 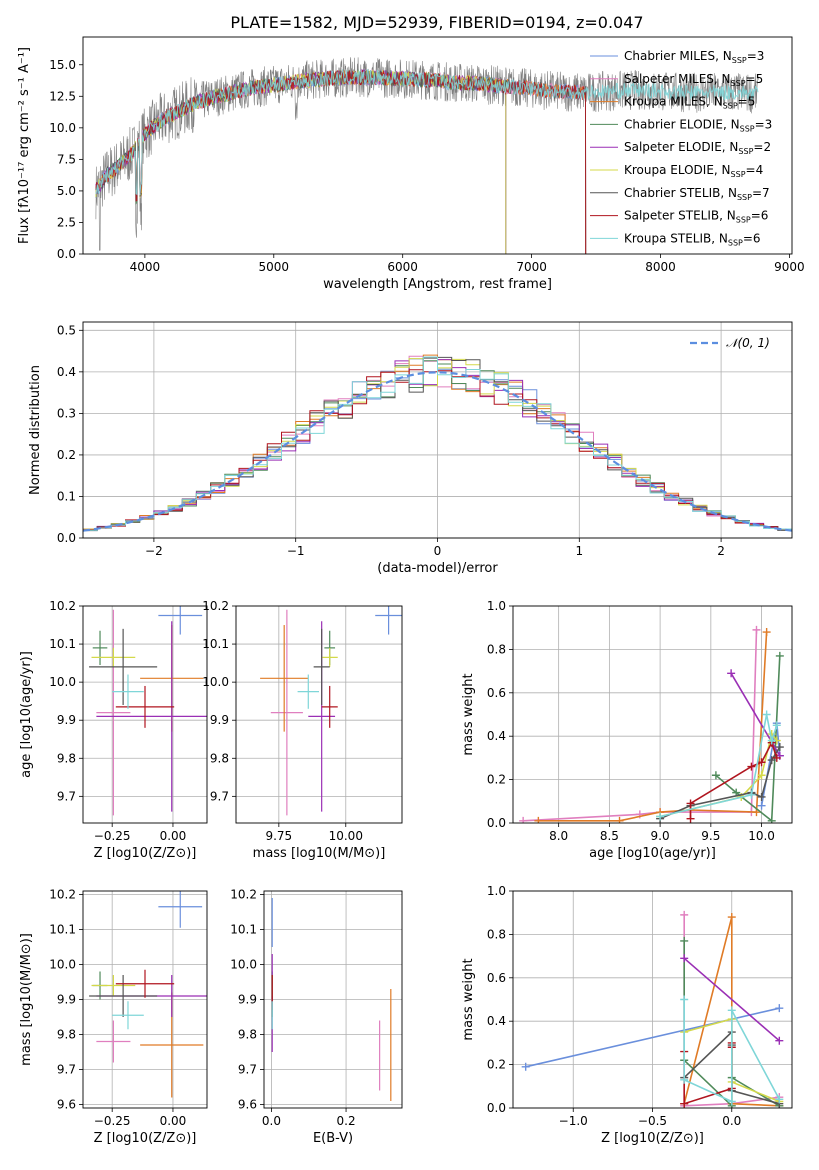 What do you see at coordinates (66, 222) in the screenshot?
I see `y-tick-label: 2.5` at bounding box center [66, 222].